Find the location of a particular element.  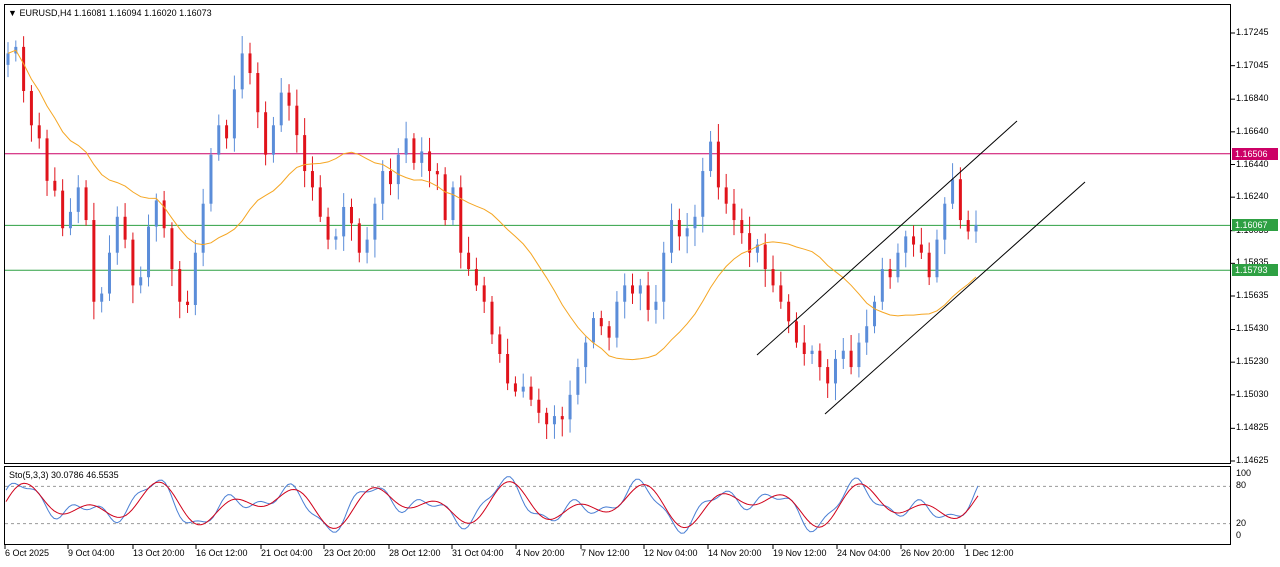

symbol-timeframe: EURUSD,H4 is located at coordinates (45, 13).